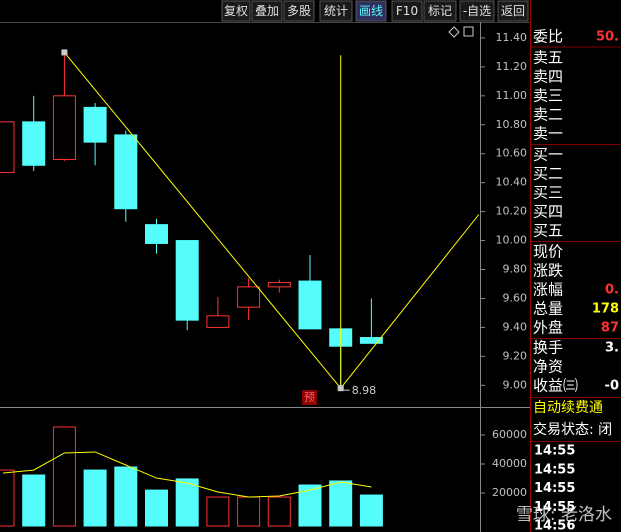  What do you see at coordinates (548, 348) in the screenshot?
I see `quote-label: 换手` at bounding box center [548, 348].